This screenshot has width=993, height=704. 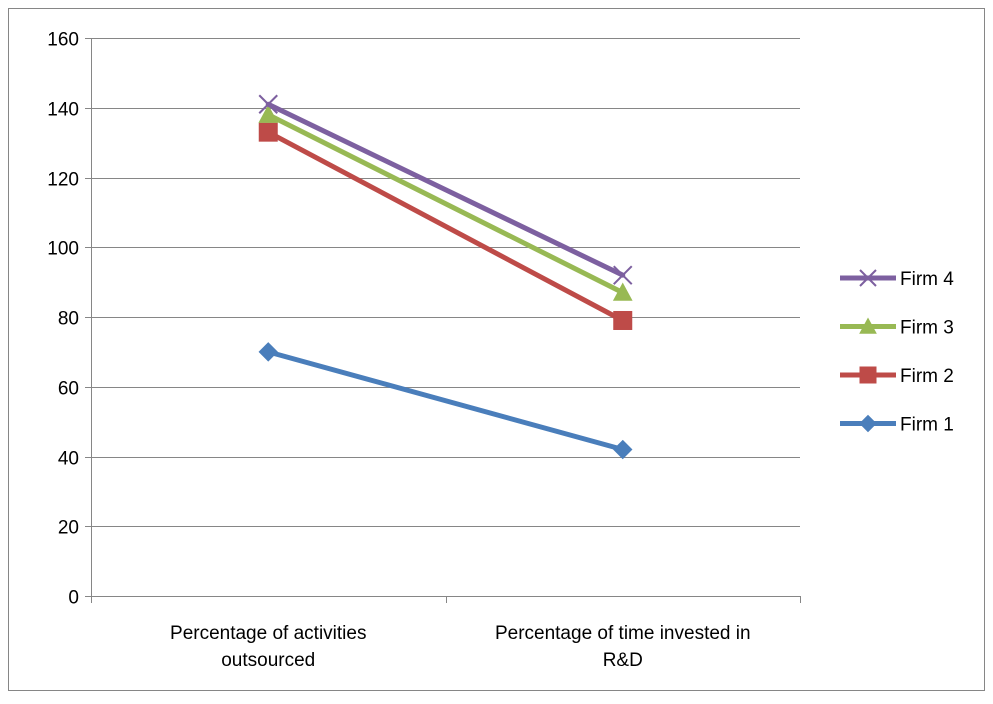 I want to click on legend-entry: Firm 3, so click(x=897, y=328).